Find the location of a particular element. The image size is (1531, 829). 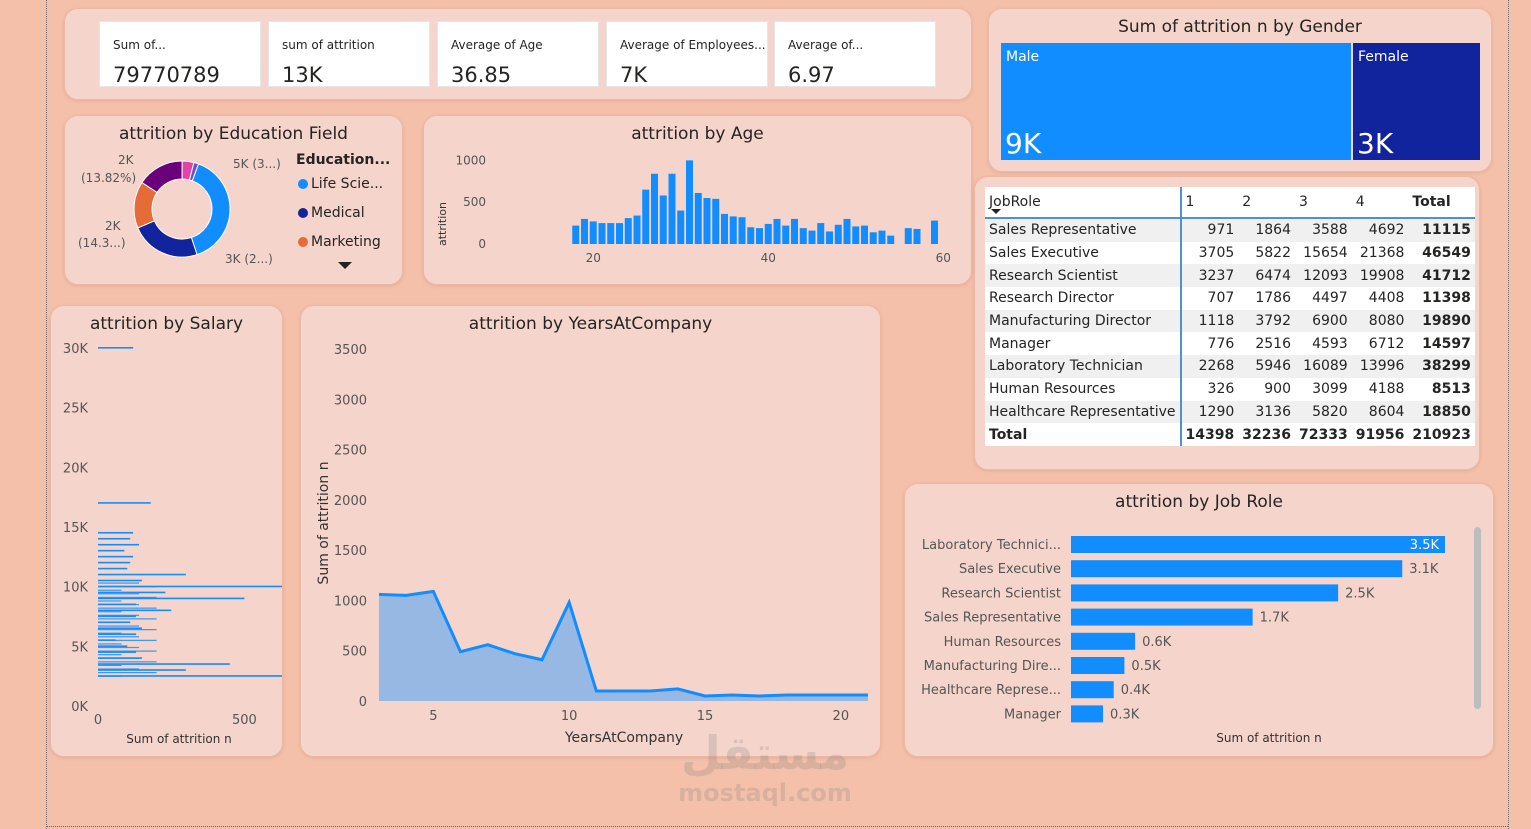

age-x-tick: 40 is located at coordinates (768, 258).